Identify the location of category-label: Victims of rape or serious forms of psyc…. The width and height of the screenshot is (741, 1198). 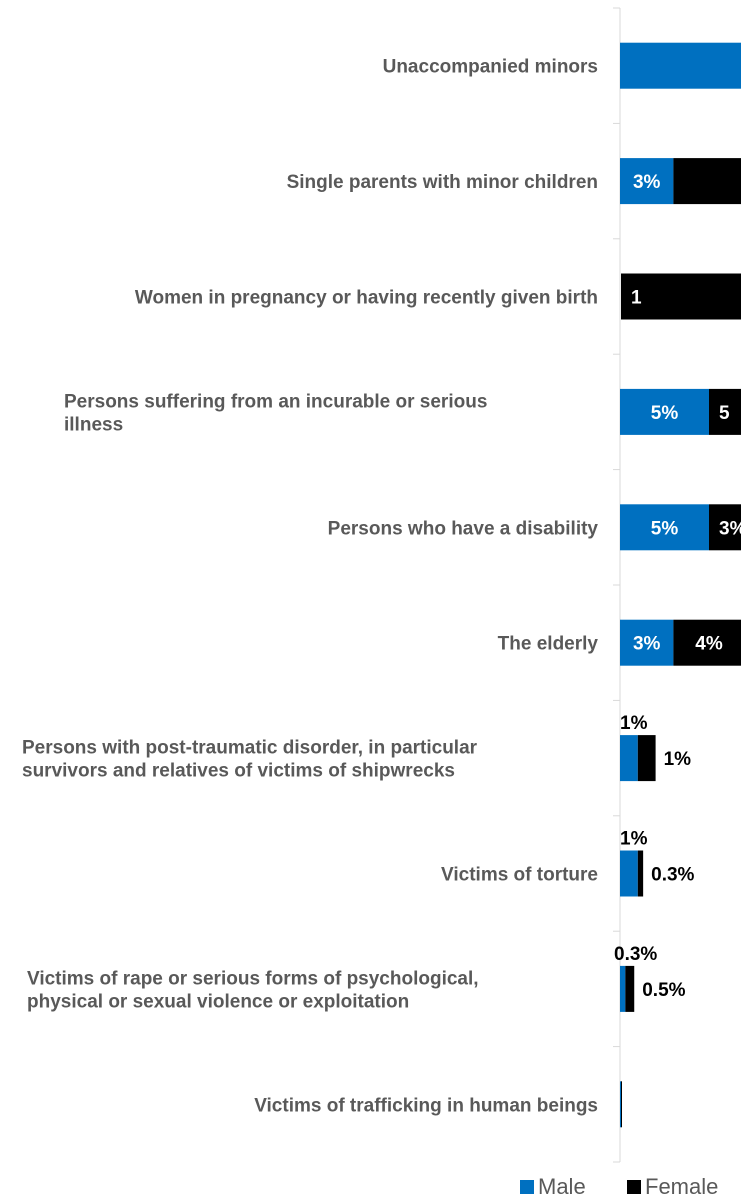
(253, 990).